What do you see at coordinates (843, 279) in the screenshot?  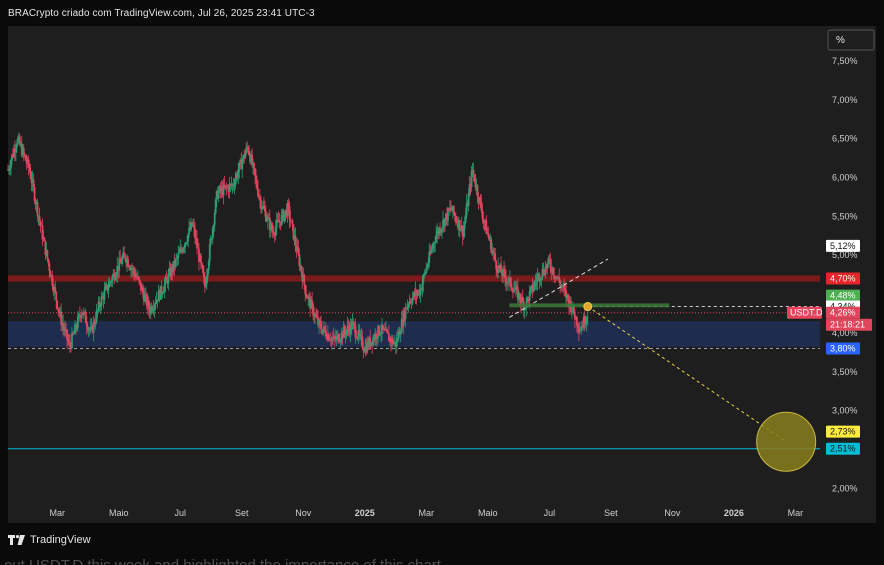 I see `price-label-text: 4,70%` at bounding box center [843, 279].